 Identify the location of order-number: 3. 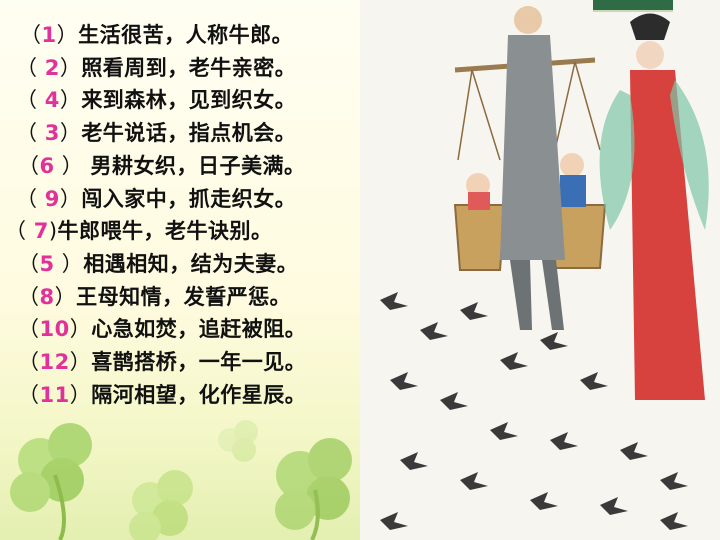
(52, 133).